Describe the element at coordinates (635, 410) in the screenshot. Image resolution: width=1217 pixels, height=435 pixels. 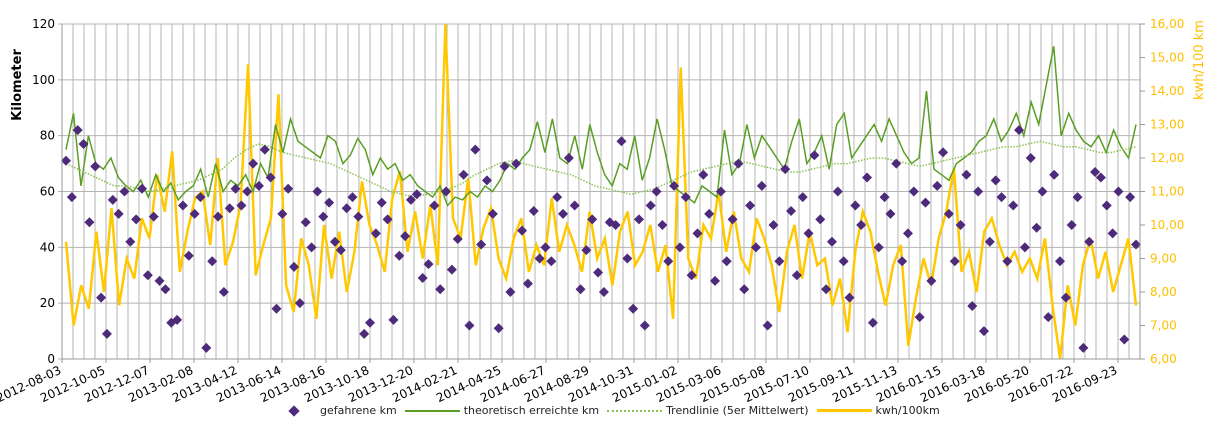
I see `dotted-line-icon` at that location.